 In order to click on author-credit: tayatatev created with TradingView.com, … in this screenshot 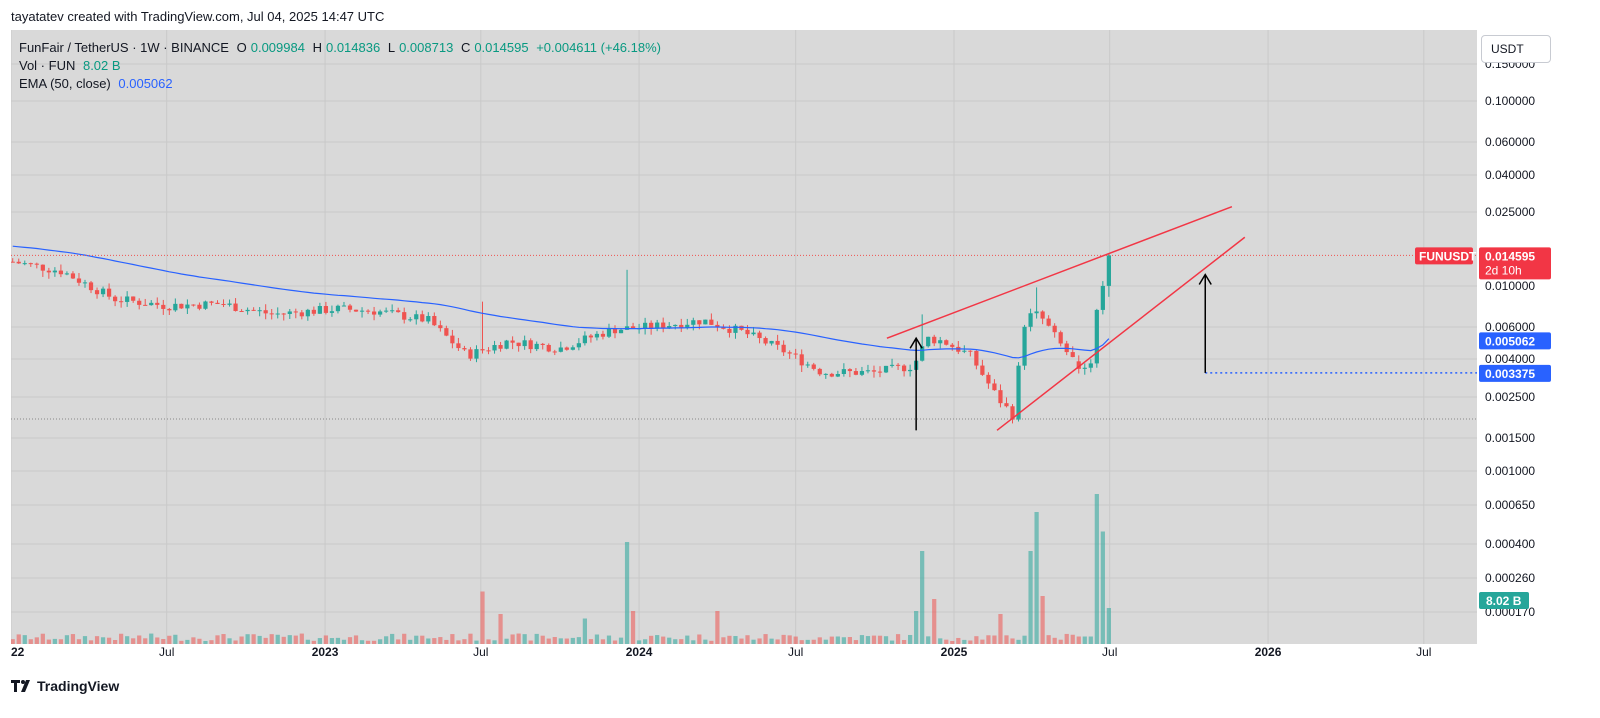, I will do `click(198, 16)`.